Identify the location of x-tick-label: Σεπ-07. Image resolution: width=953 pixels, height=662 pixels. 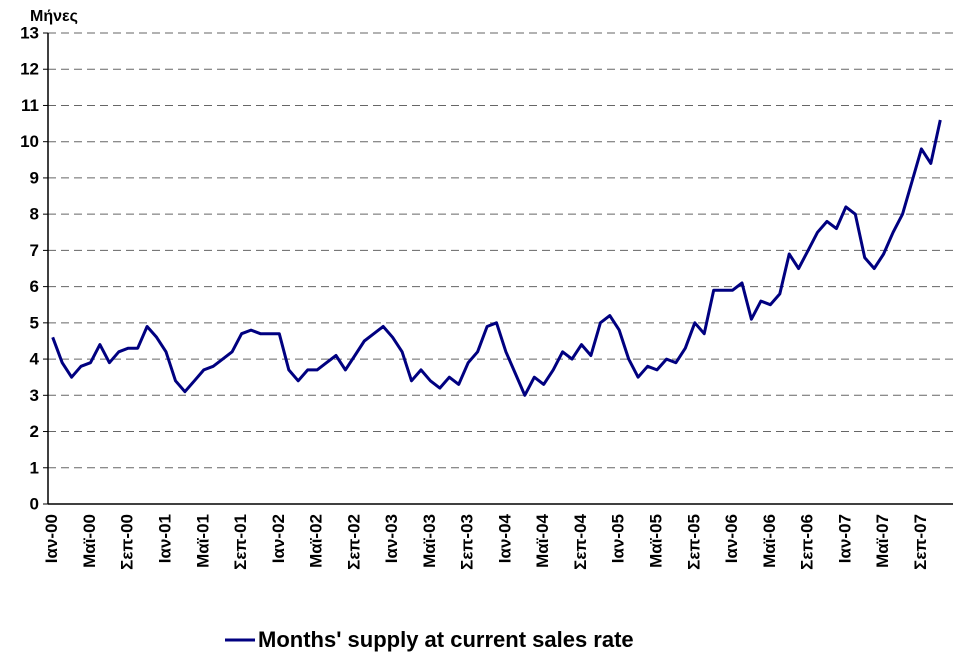
(920, 542).